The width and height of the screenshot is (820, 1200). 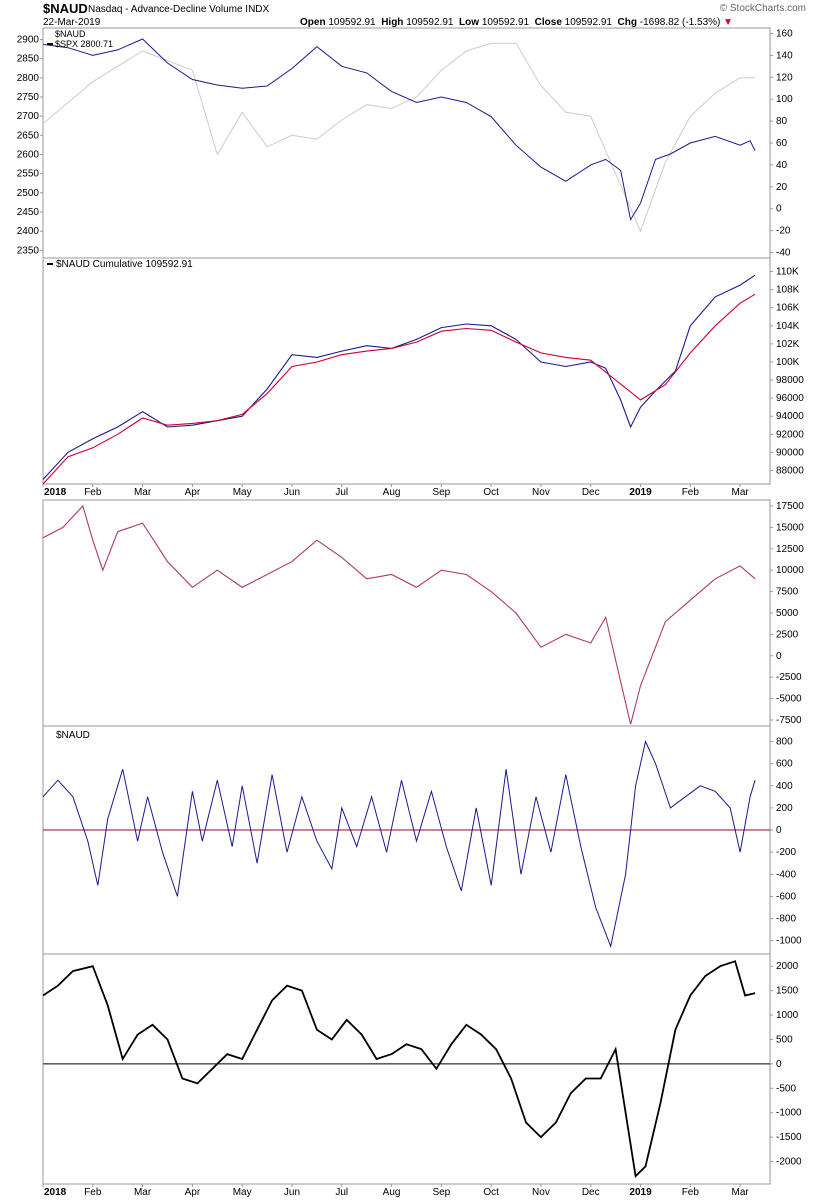 I want to click on x-tick-label: Sep, so click(x=441, y=492).